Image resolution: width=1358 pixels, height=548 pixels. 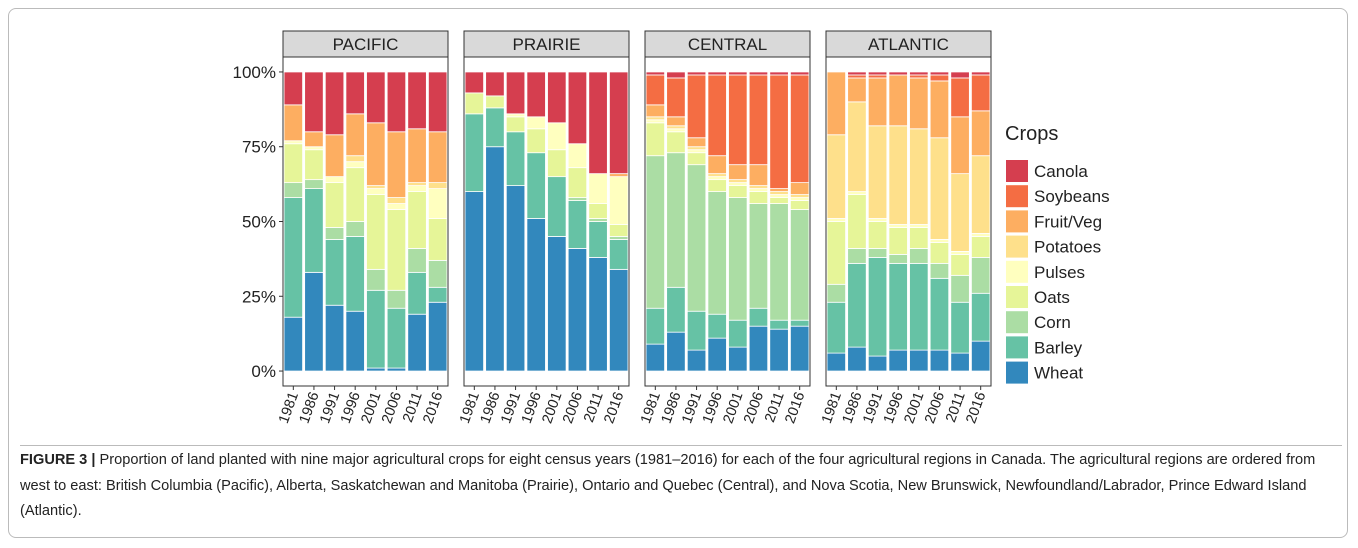 What do you see at coordinates (1052, 297) in the screenshot?
I see `legend-label: Oats` at bounding box center [1052, 297].